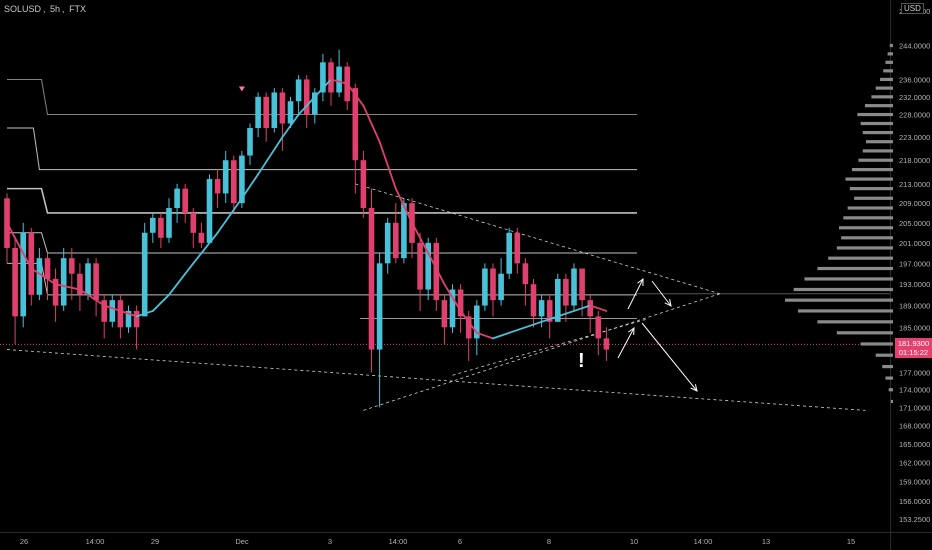  I want to click on price-tick: 174.0000, so click(914, 390).